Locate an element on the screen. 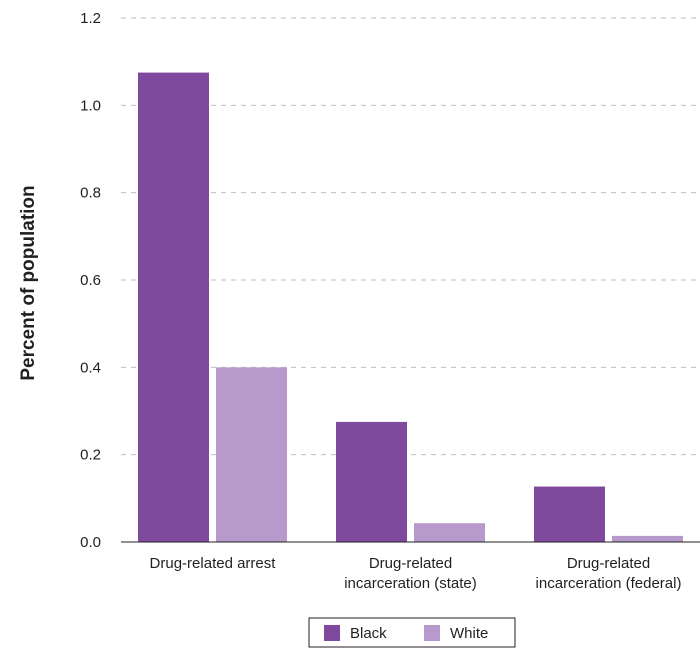 The image size is (700, 650). y-tick-label: 0.8 is located at coordinates (90, 193).